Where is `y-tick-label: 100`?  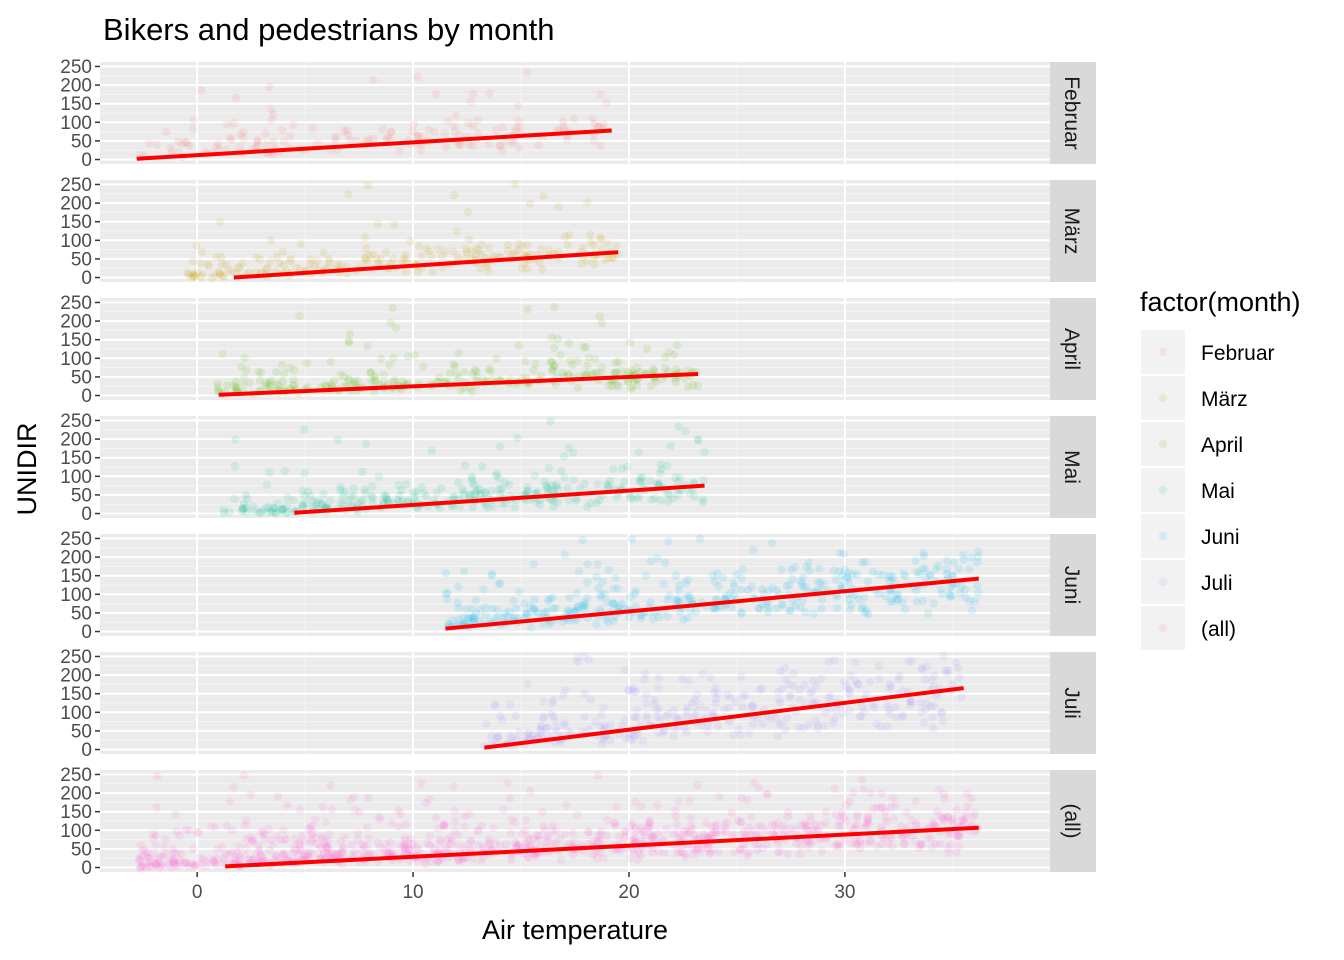 y-tick-label: 100 is located at coordinates (76, 123).